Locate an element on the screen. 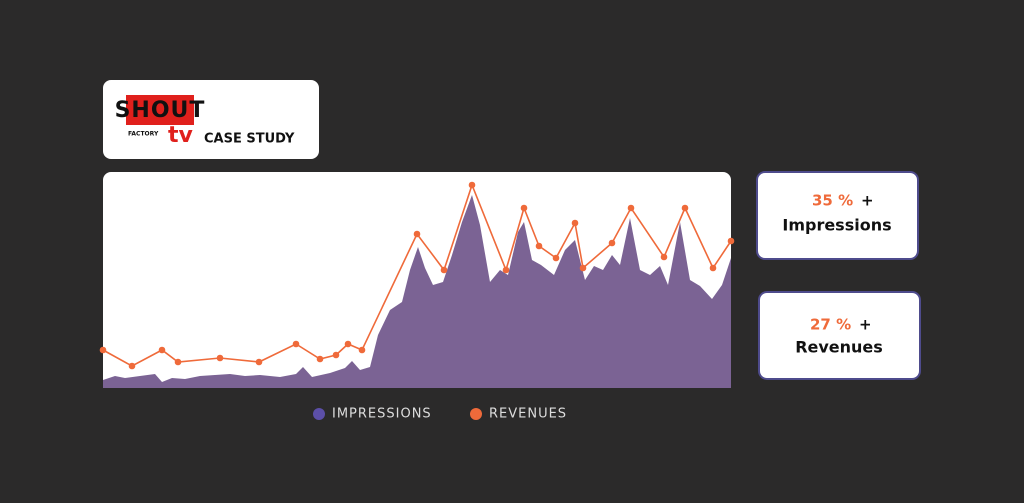 This screenshot has width=1024, height=503. logo-block is located at coordinates (160, 110).